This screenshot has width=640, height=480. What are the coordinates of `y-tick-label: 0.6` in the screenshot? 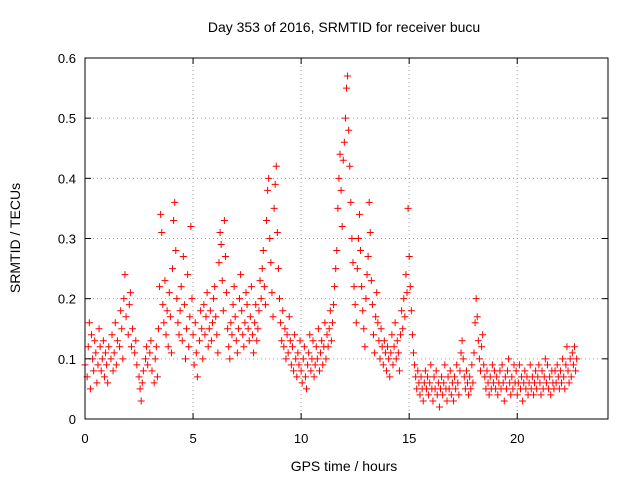 It's located at (67, 58).